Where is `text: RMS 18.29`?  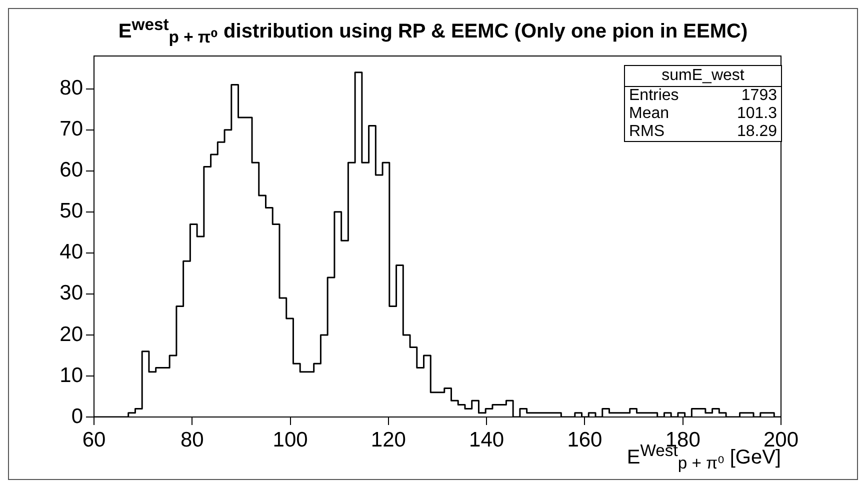 text: RMS 18.29 is located at coordinates (703, 131).